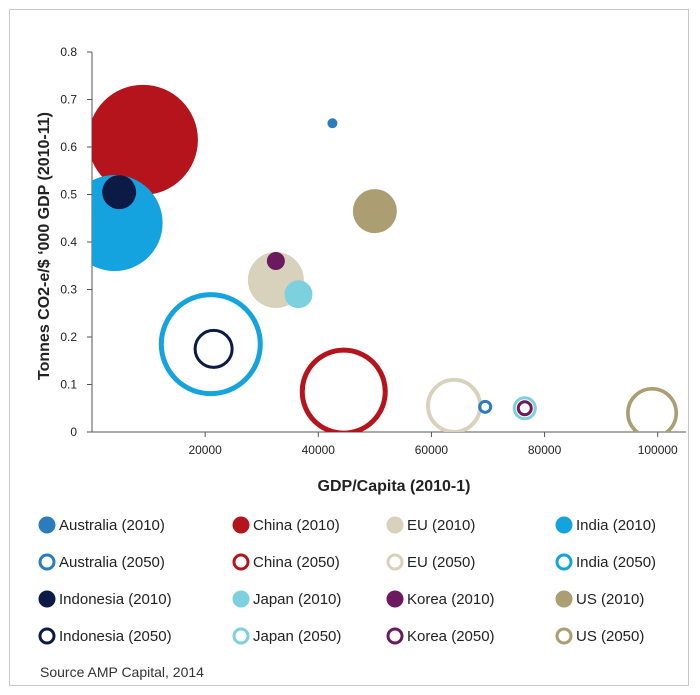 The height and width of the screenshot is (695, 700). I want to click on y-axis-title: Tonnes CO2-e/$ ‘000 GDP (2010-11), so click(44, 246).